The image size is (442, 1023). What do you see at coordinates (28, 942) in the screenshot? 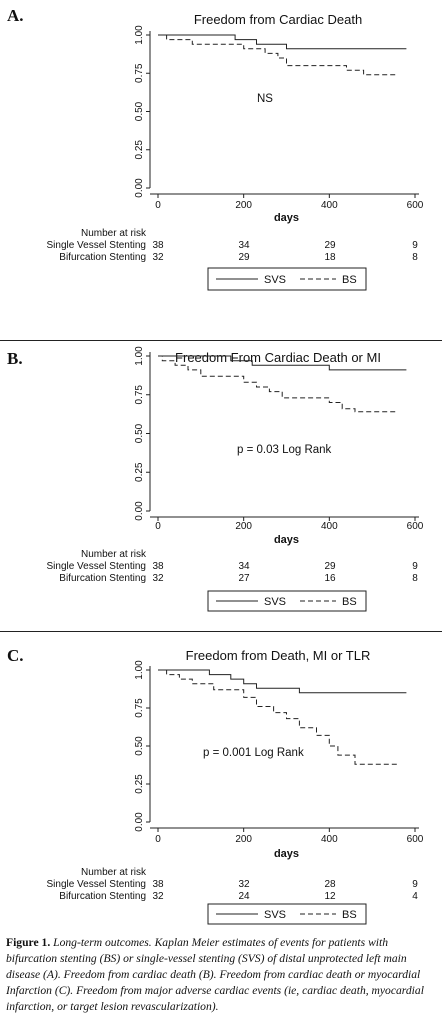
I see `caption-lead: Figure 1.` at bounding box center [28, 942].